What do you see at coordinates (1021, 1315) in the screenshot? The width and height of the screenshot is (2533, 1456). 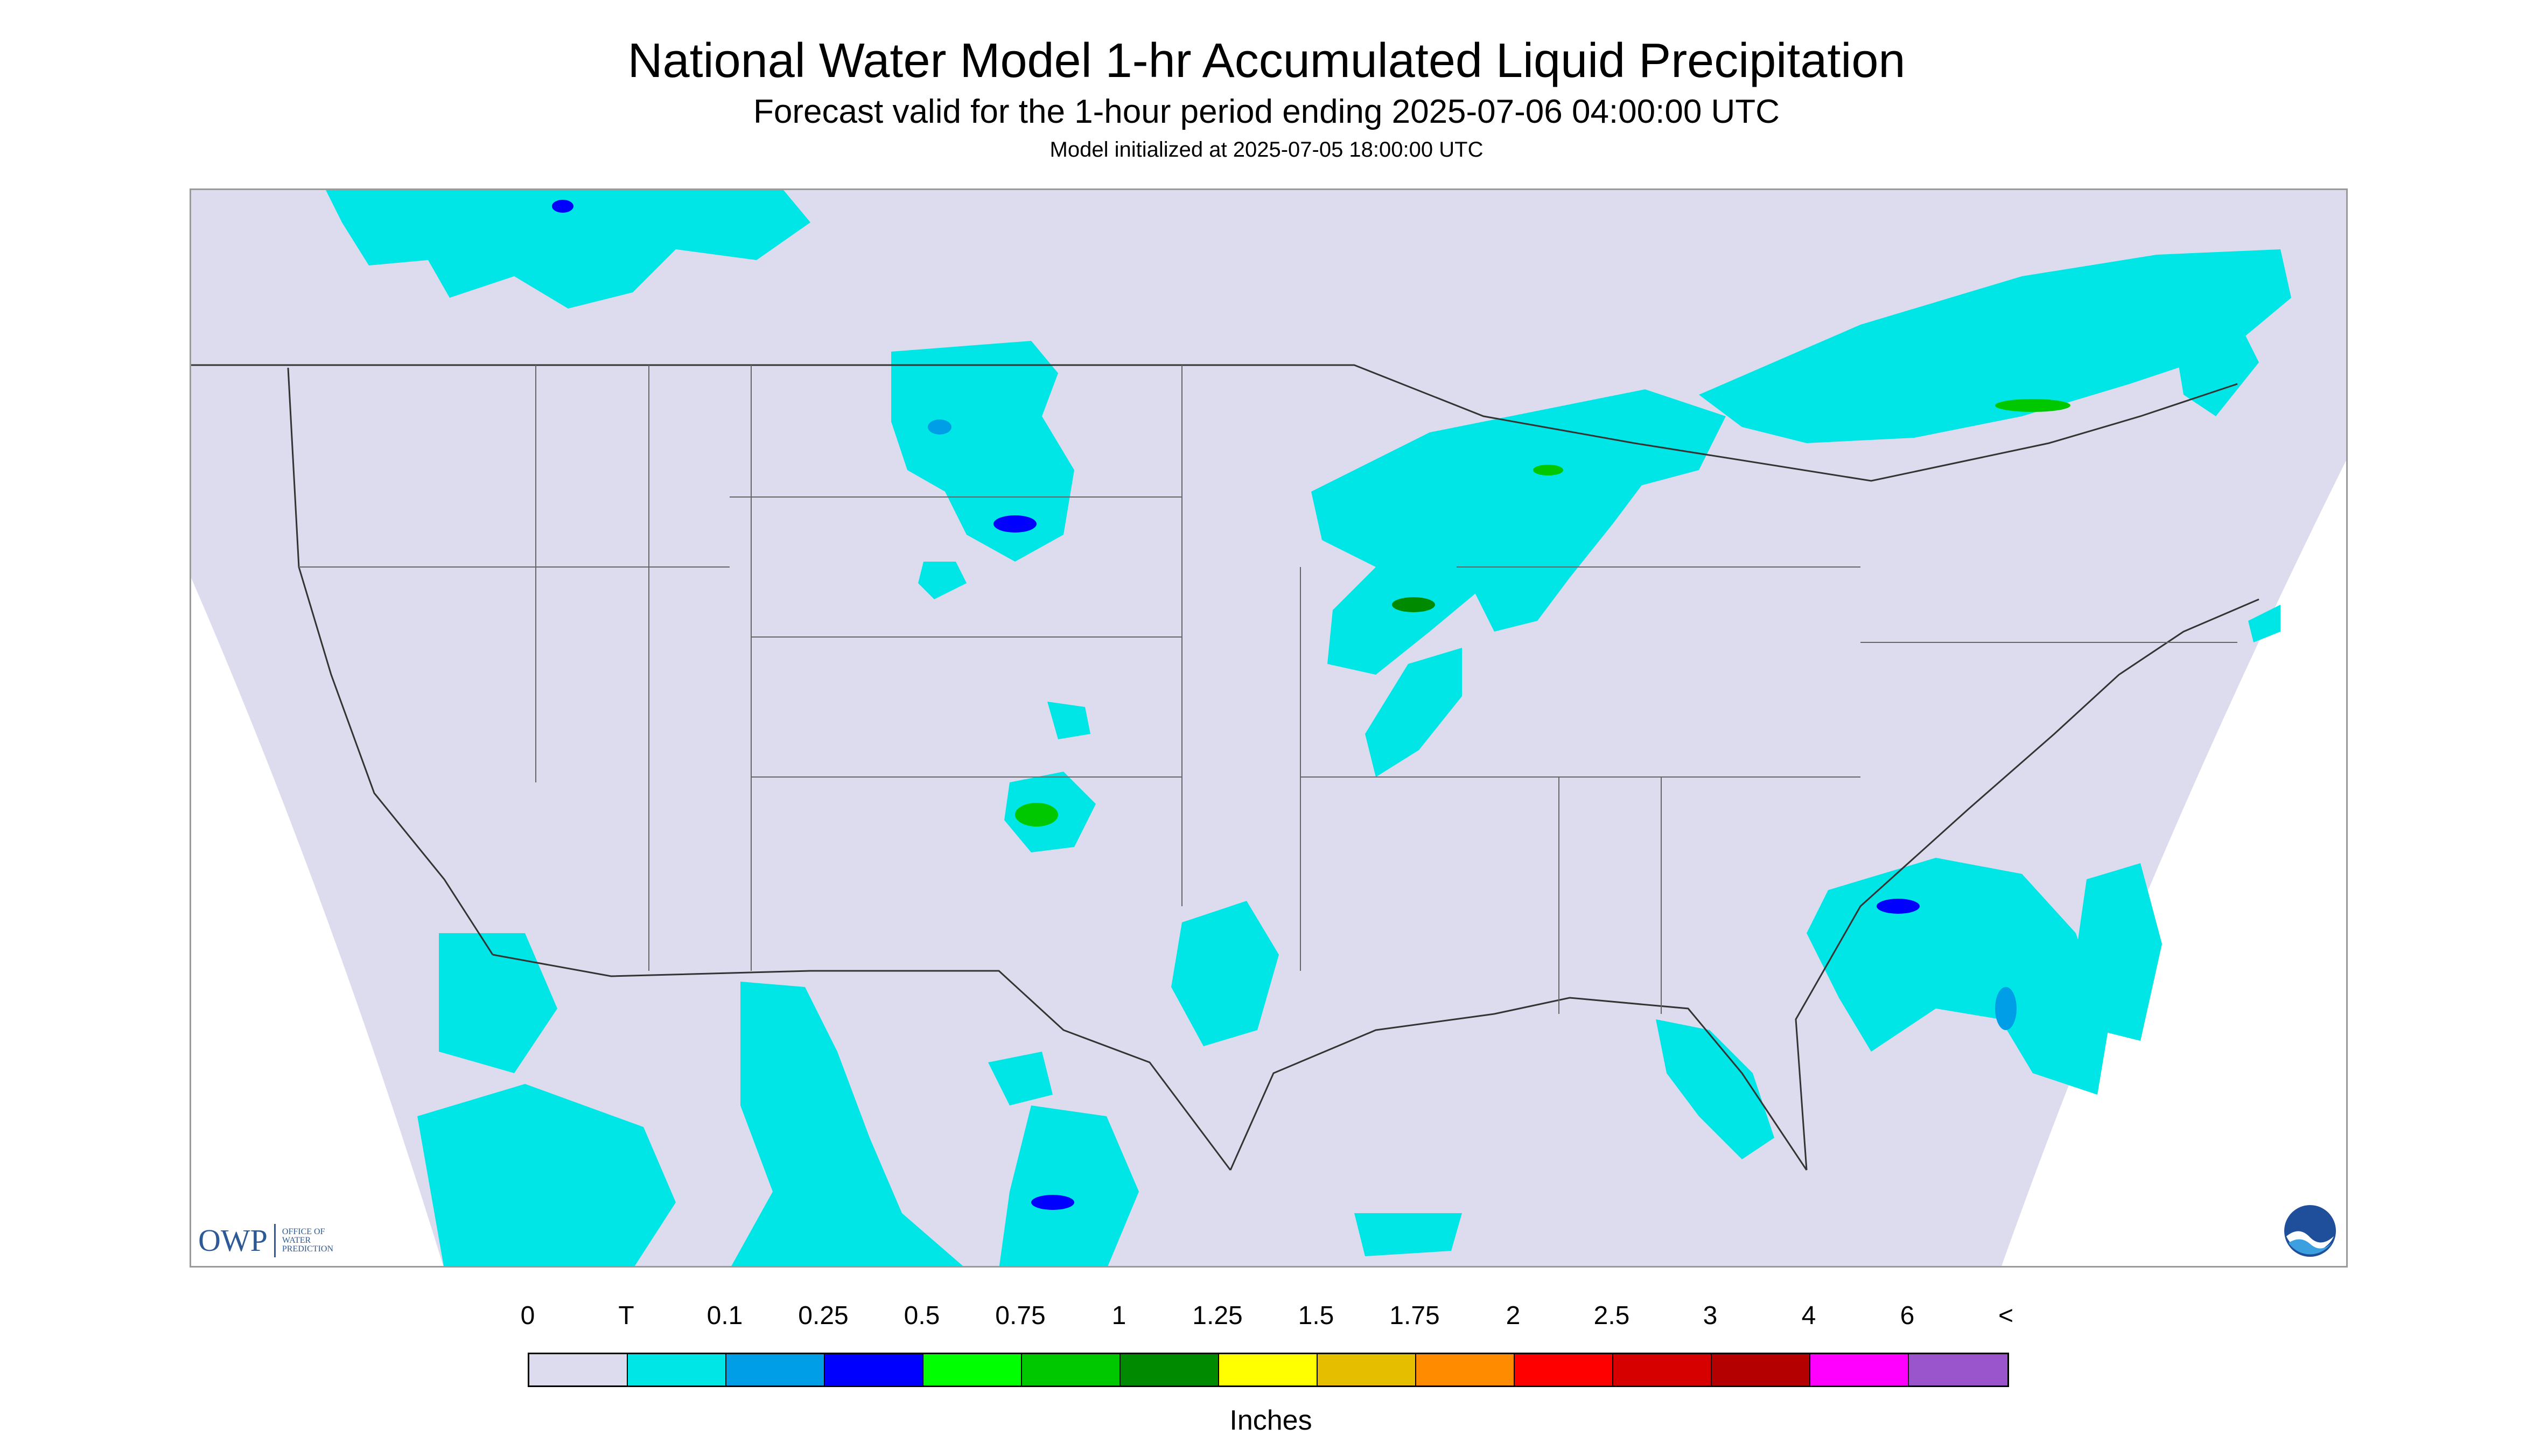 I see `legend-tick-label: 0.75` at bounding box center [1021, 1315].